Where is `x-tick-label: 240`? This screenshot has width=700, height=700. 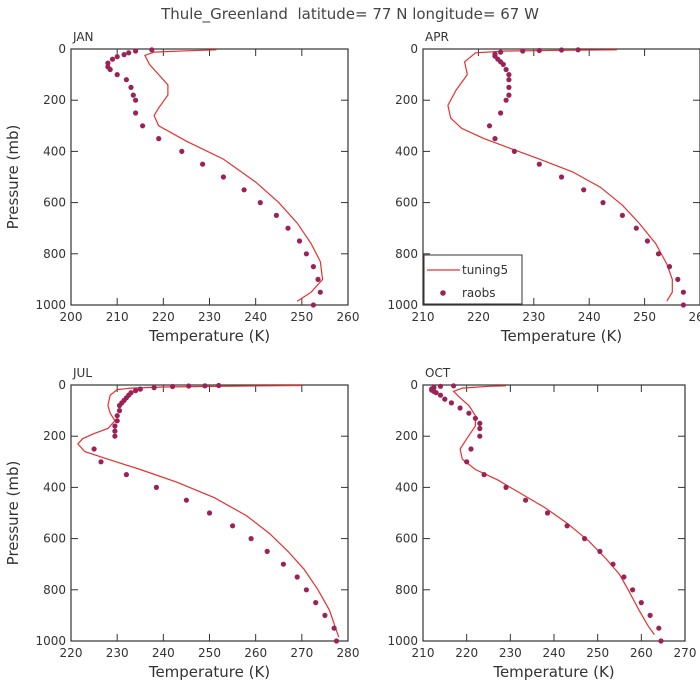 x-tick-label: 240 is located at coordinates (554, 653).